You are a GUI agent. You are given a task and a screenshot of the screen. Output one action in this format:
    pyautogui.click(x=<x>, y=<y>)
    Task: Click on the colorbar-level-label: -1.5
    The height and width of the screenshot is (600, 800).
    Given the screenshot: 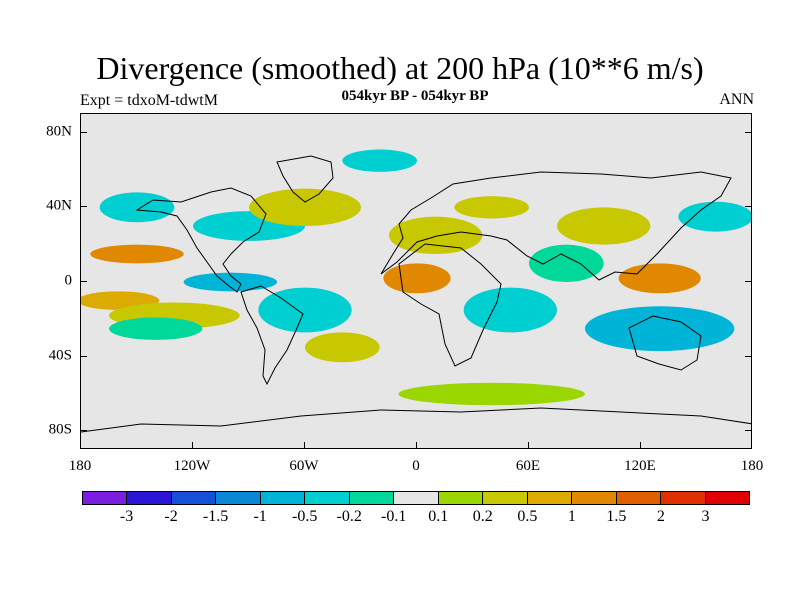 What is the action you would take?
    pyautogui.click(x=215, y=516)
    